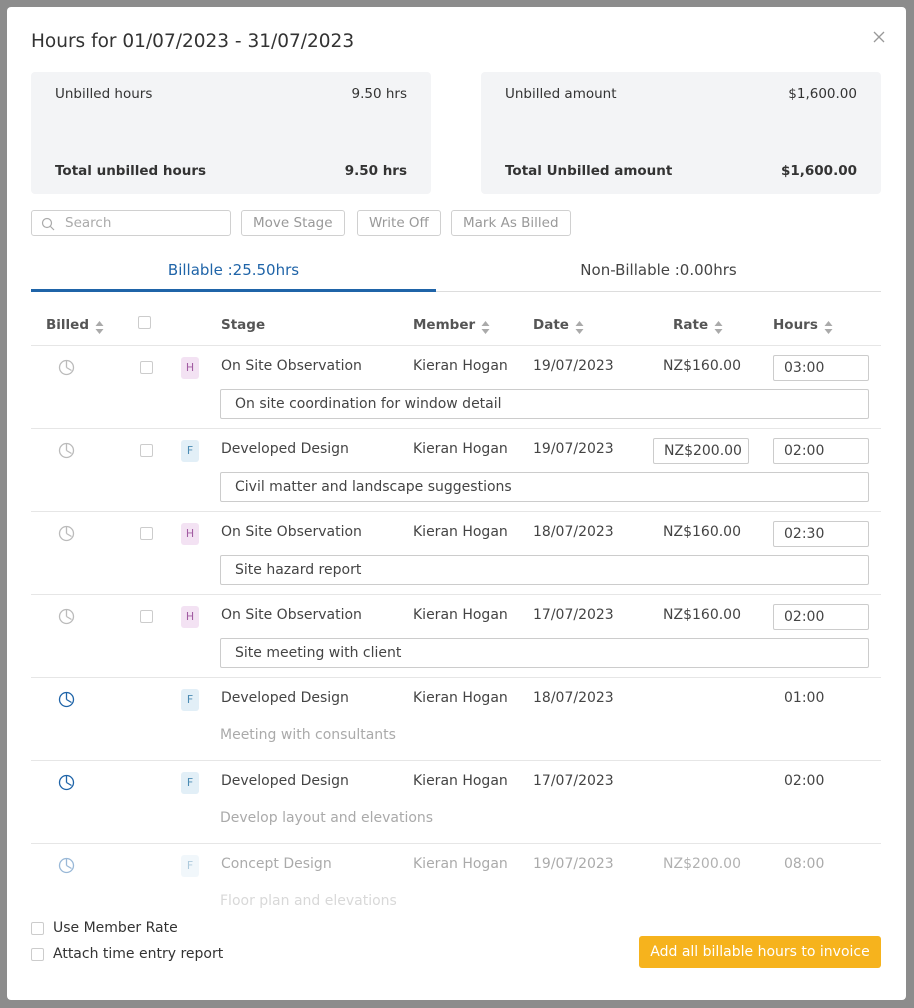  I want to click on summary-label: Unbilled hours, so click(104, 94).